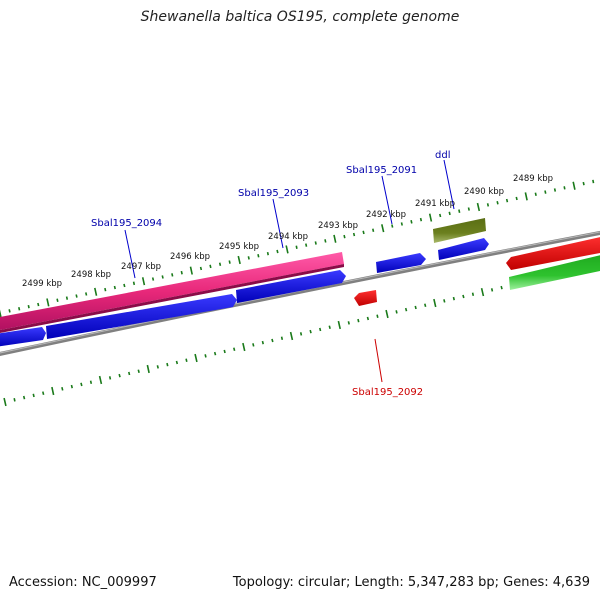 This screenshot has height=600, width=600. What do you see at coordinates (91, 275) in the screenshot?
I see `tick-label-2498: 2498 kbp` at bounding box center [91, 275].